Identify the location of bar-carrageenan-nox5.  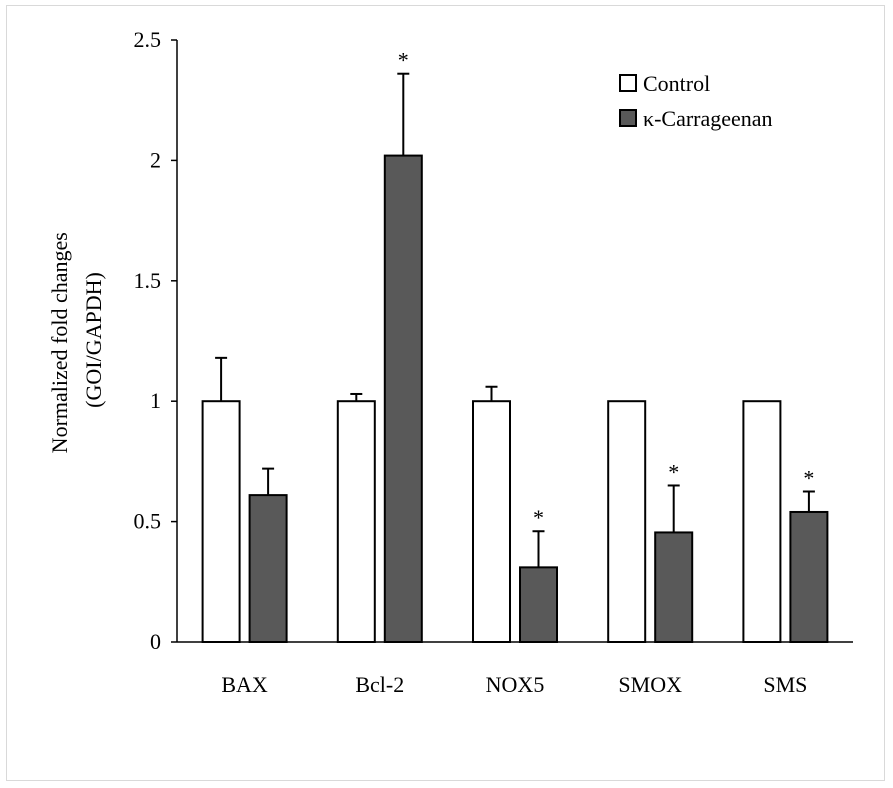
(538, 604).